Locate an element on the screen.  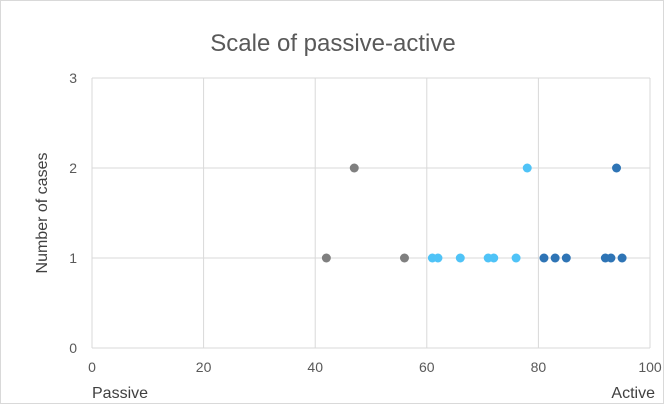
y-tick-label: 0 is located at coordinates (73, 348).